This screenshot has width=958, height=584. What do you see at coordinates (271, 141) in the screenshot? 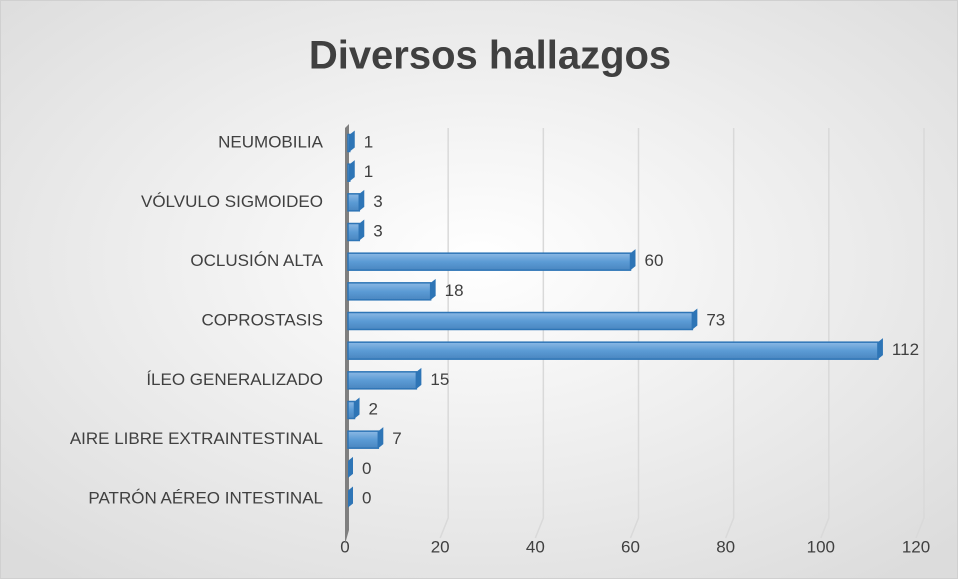
I see `y-tick-label: NEUMOBILIA` at bounding box center [271, 141].